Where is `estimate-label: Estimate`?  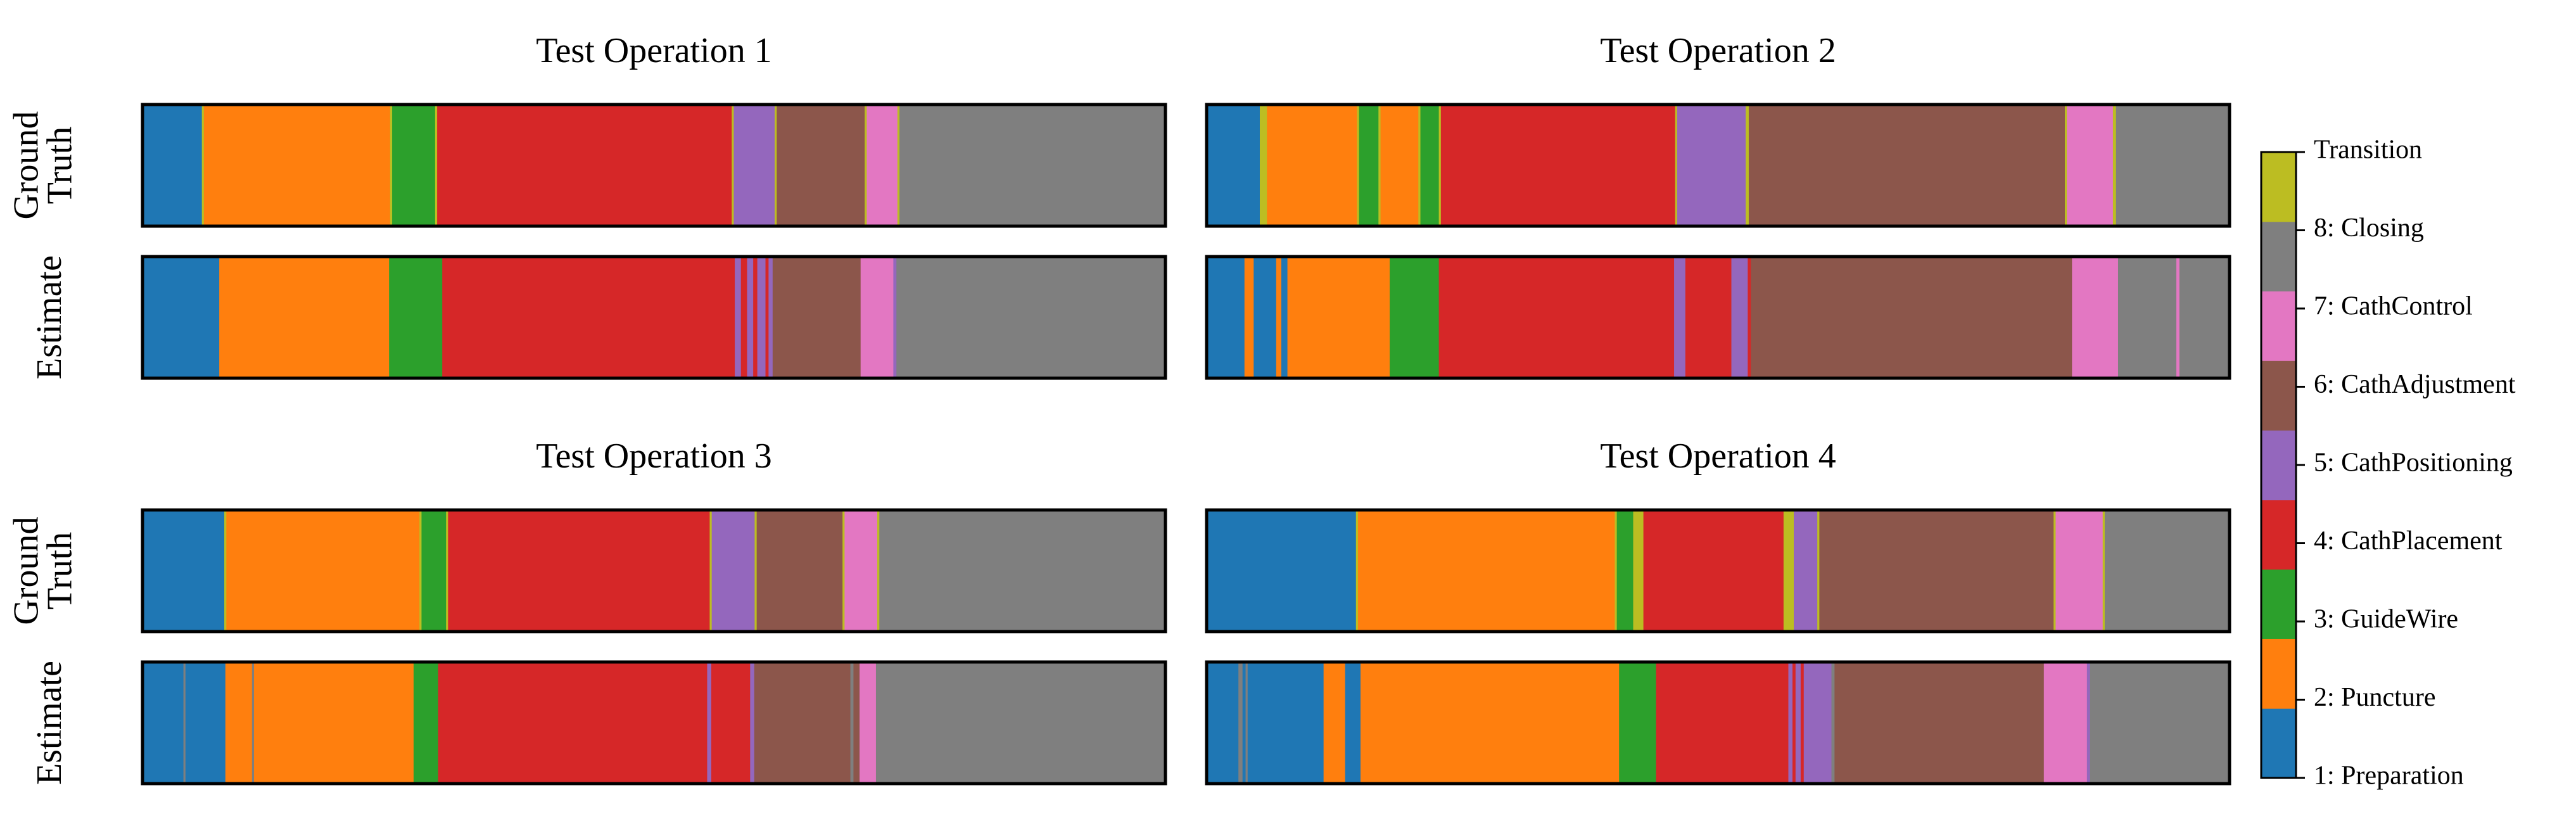 estimate-label: Estimate is located at coordinates (49, 723).